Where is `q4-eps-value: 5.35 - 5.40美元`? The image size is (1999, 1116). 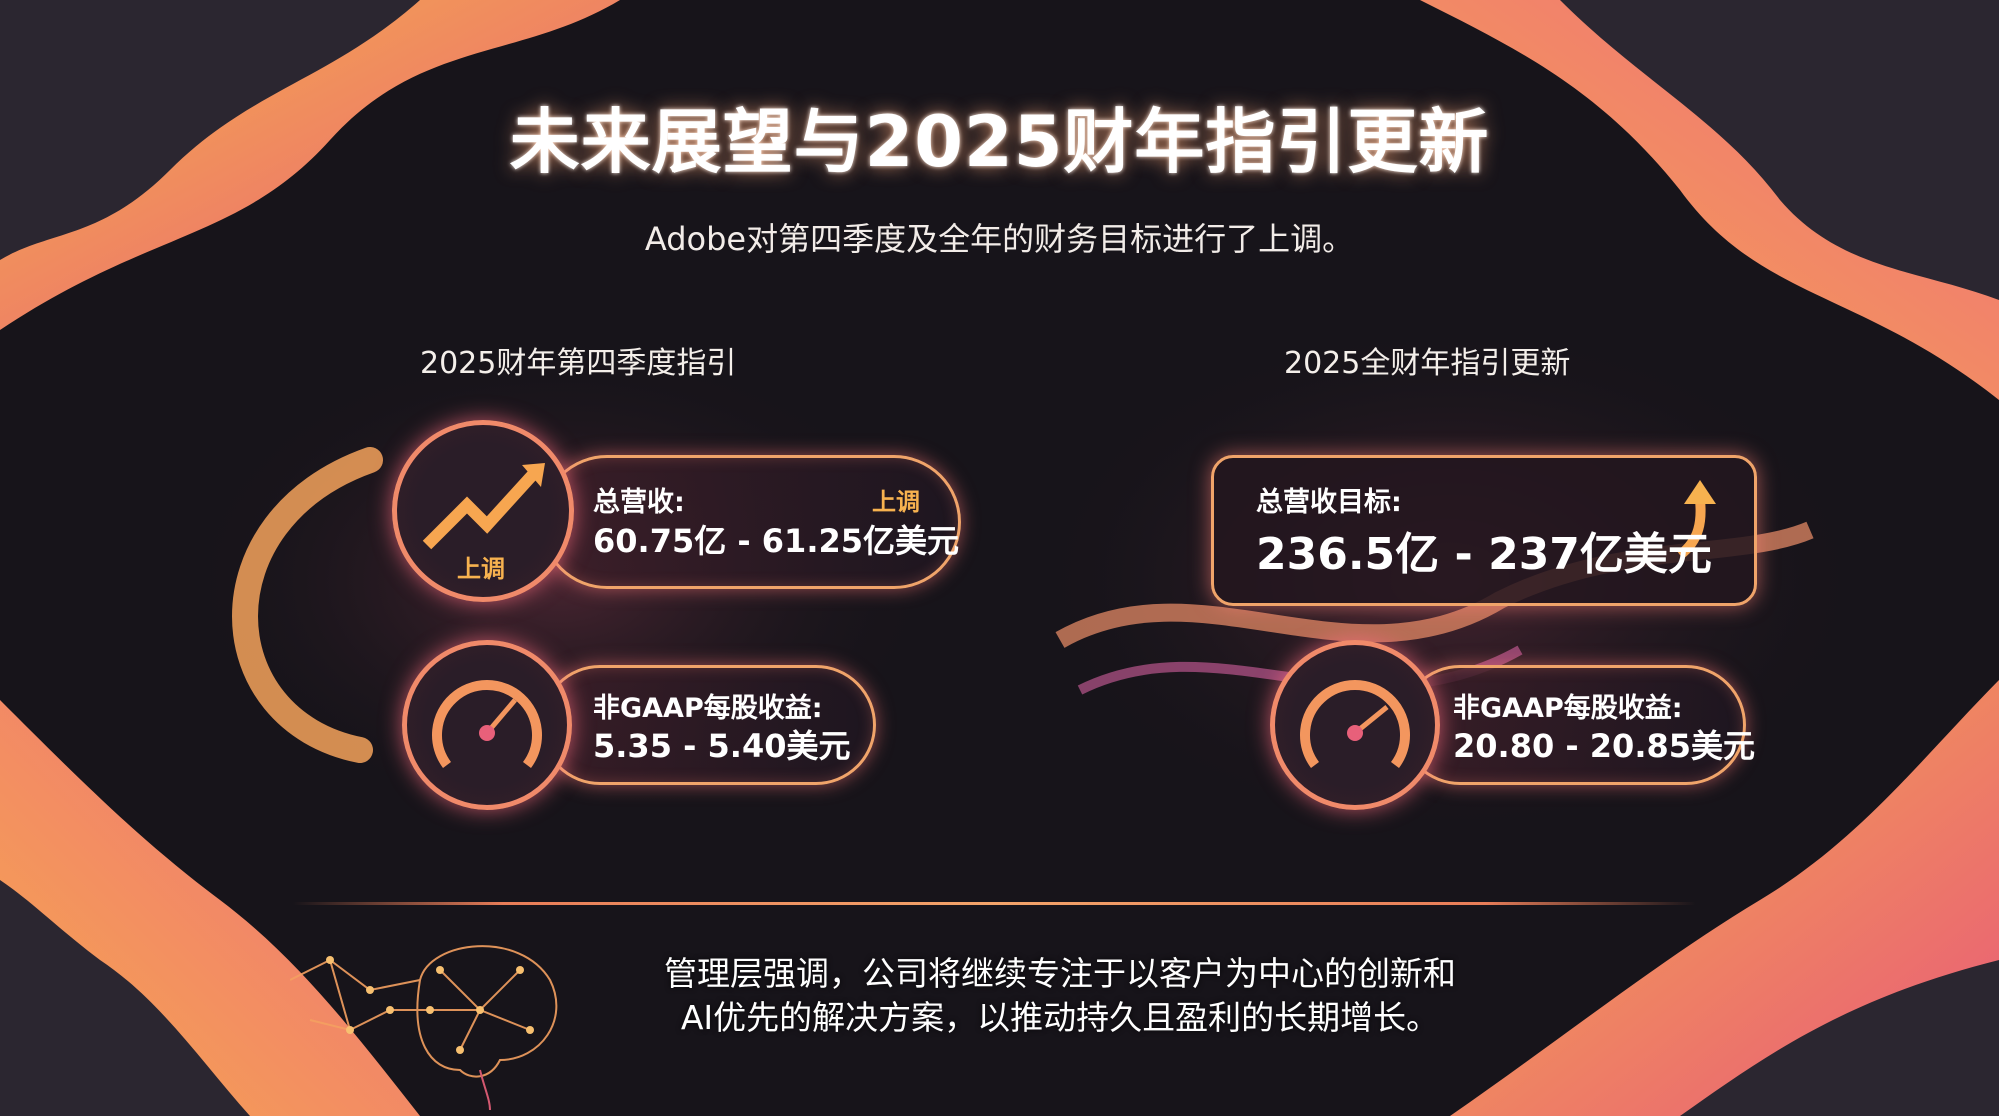
q4-eps-value: 5.35 - 5.40美元 is located at coordinates (722, 746).